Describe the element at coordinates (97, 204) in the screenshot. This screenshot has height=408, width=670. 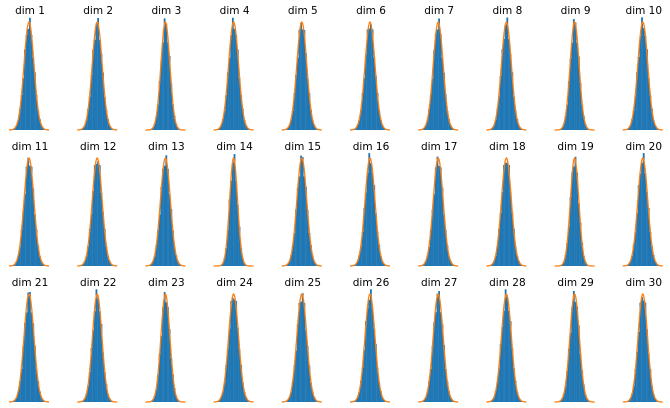
I see `histogram-panel: dim 12` at that location.